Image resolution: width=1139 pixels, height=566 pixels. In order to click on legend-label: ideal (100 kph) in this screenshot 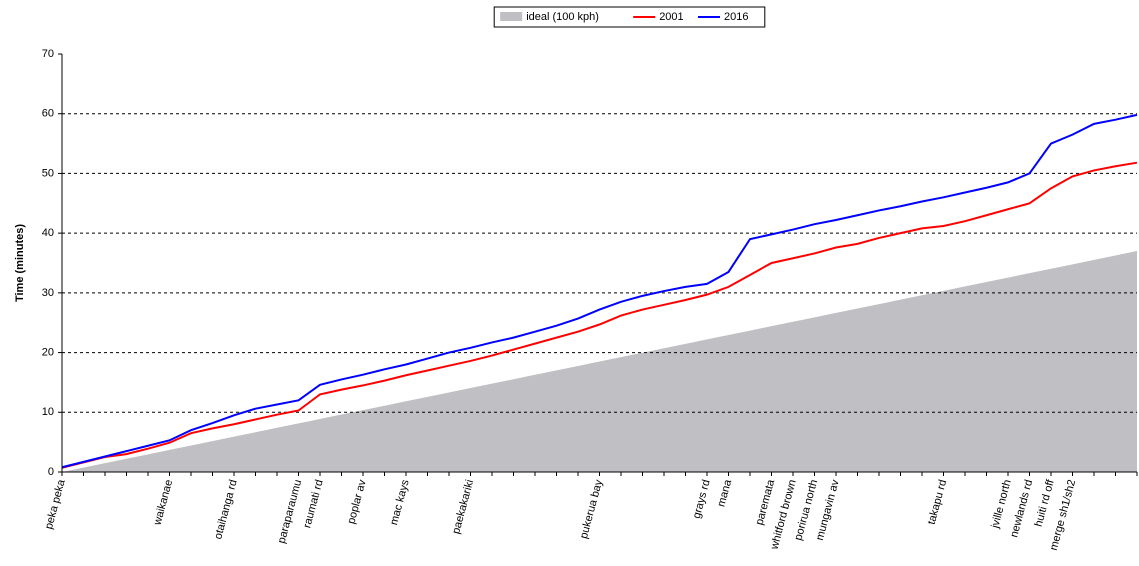, I will do `click(562, 17)`.